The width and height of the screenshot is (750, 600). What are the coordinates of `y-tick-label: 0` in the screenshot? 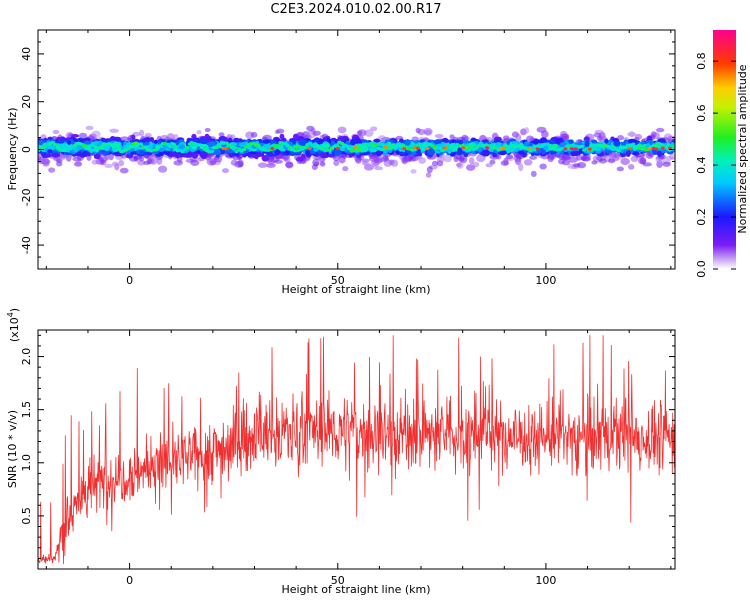 It's located at (26, 149).